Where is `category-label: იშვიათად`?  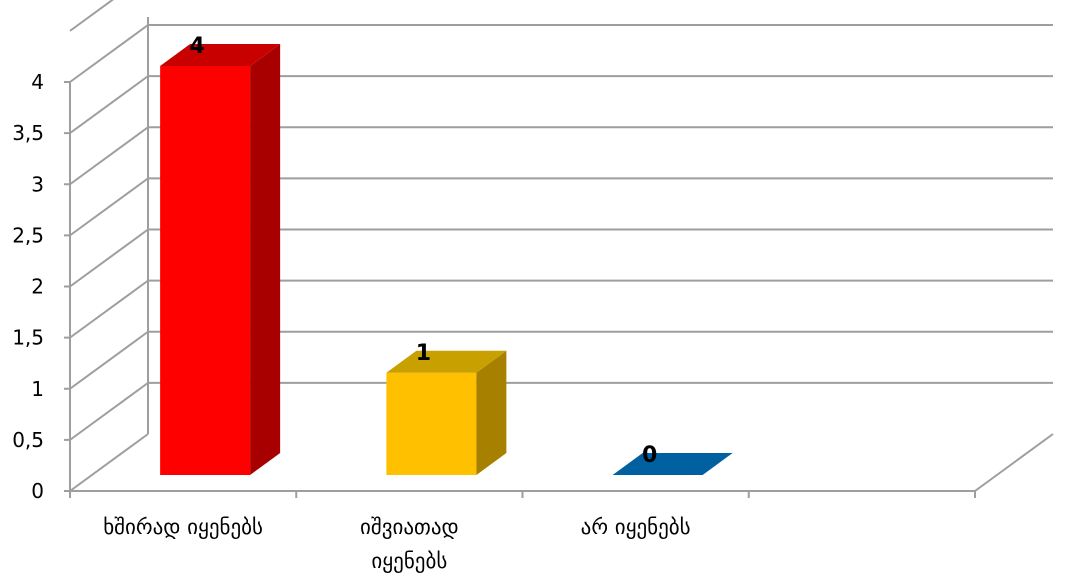
category-label: იშვიათად is located at coordinates (409, 527).